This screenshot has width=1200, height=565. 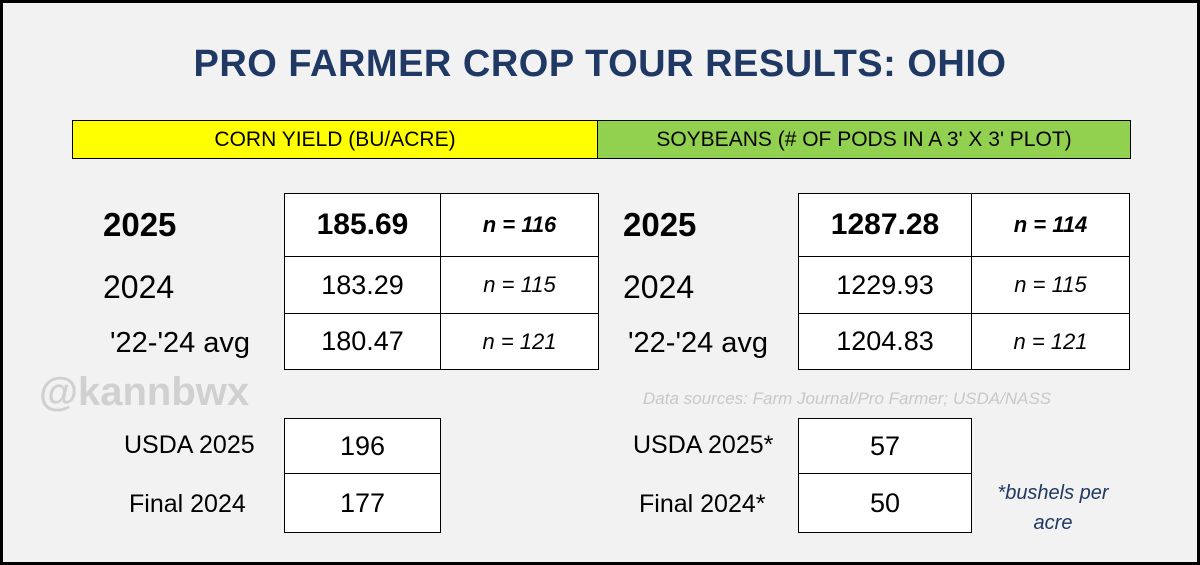 I want to click on soy-usda-table: 57 50, so click(x=885, y=475).